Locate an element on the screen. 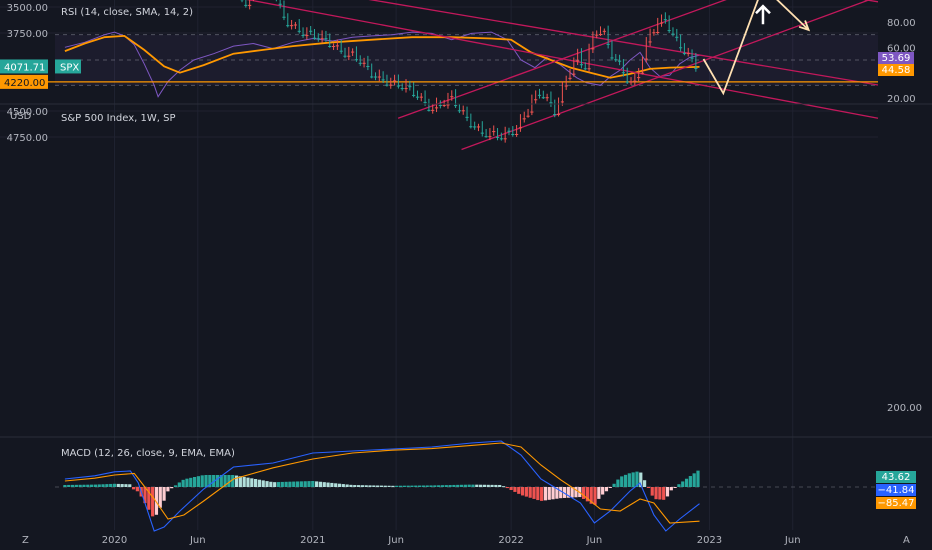  time-axis: 2020 Jun 2021 Jun 2022 Jun 2023 Jun is located at coordinates (451, 540).